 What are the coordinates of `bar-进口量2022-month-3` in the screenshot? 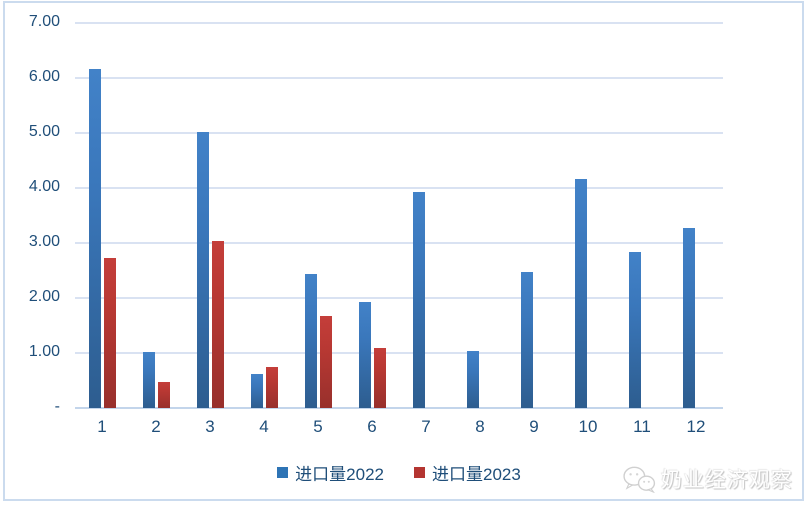 It's located at (202, 270).